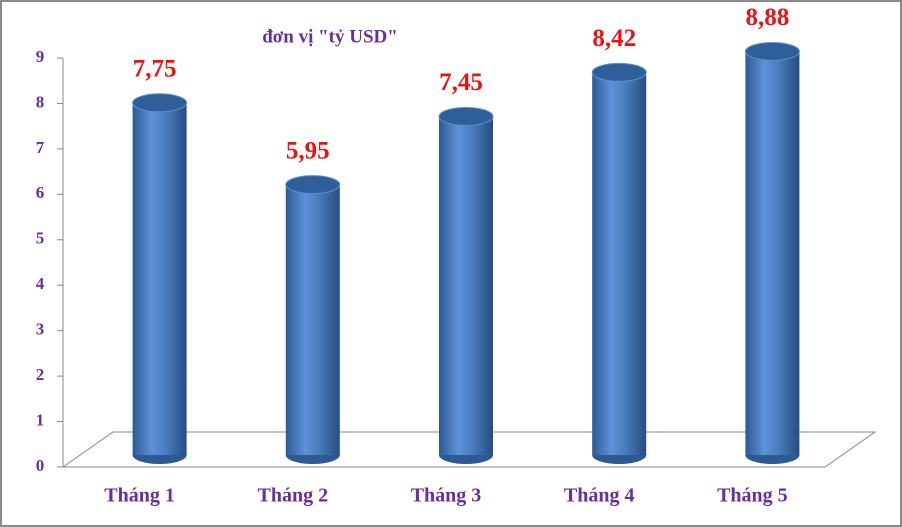  Describe the element at coordinates (40, 283) in the screenshot. I see `y-tick-label: 4` at that location.